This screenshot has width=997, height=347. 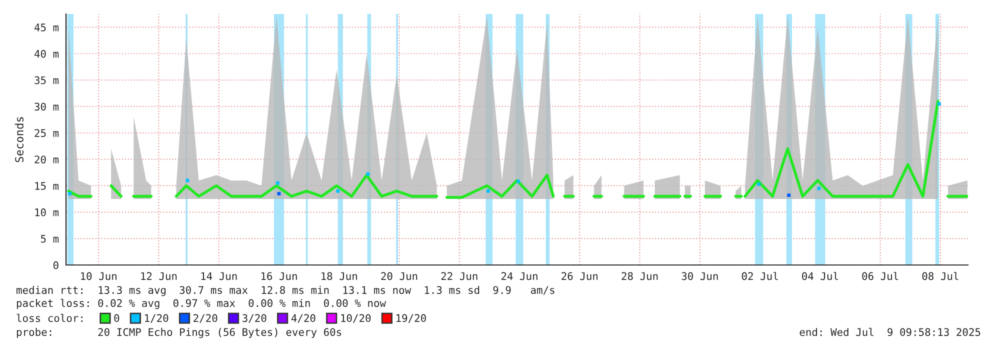 I want to click on text: probe: 20 ICMP Echo Pings (56 Bytes) every 60s, so click(x=179, y=333).